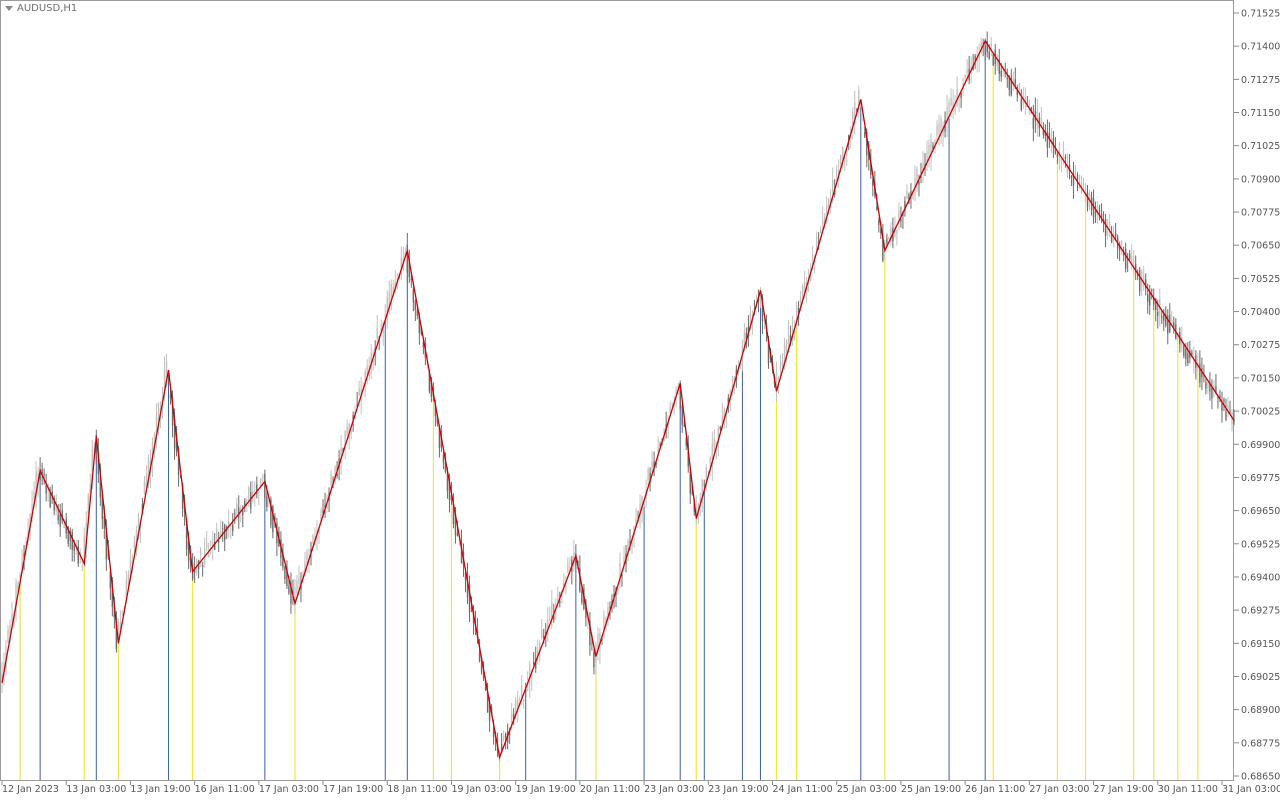 The image size is (1280, 804). What do you see at coordinates (1059, 789) in the screenshot?
I see `time-tick-label: 27 Jan 03:00` at bounding box center [1059, 789].